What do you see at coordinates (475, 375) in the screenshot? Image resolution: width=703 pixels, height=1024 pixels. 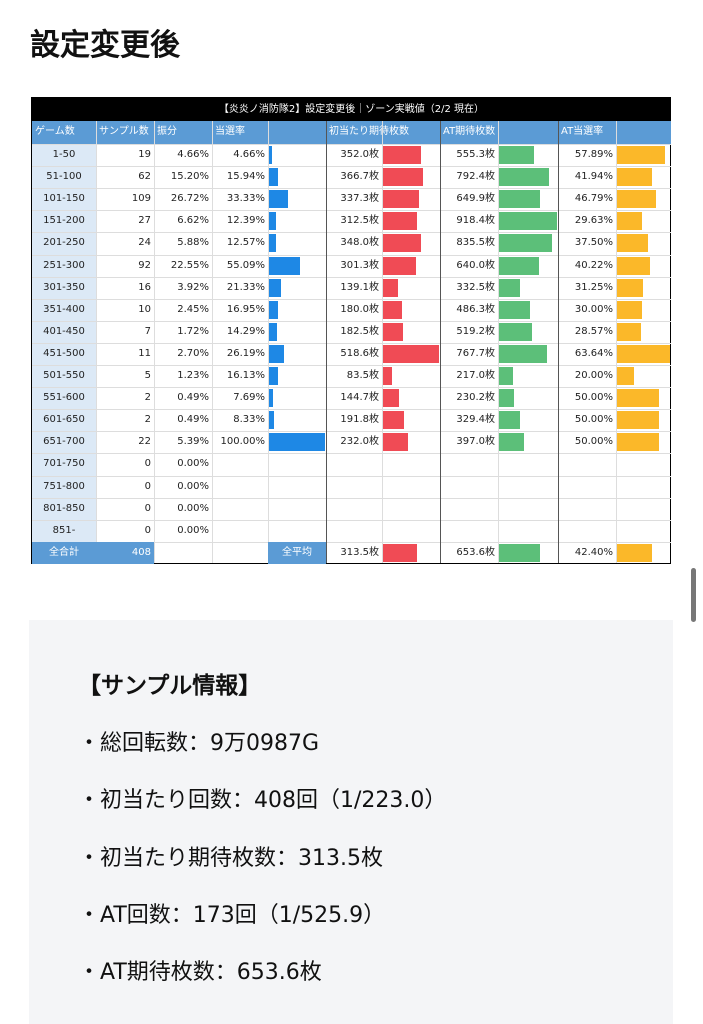 I see `cell: 217.0枚` at bounding box center [475, 375].